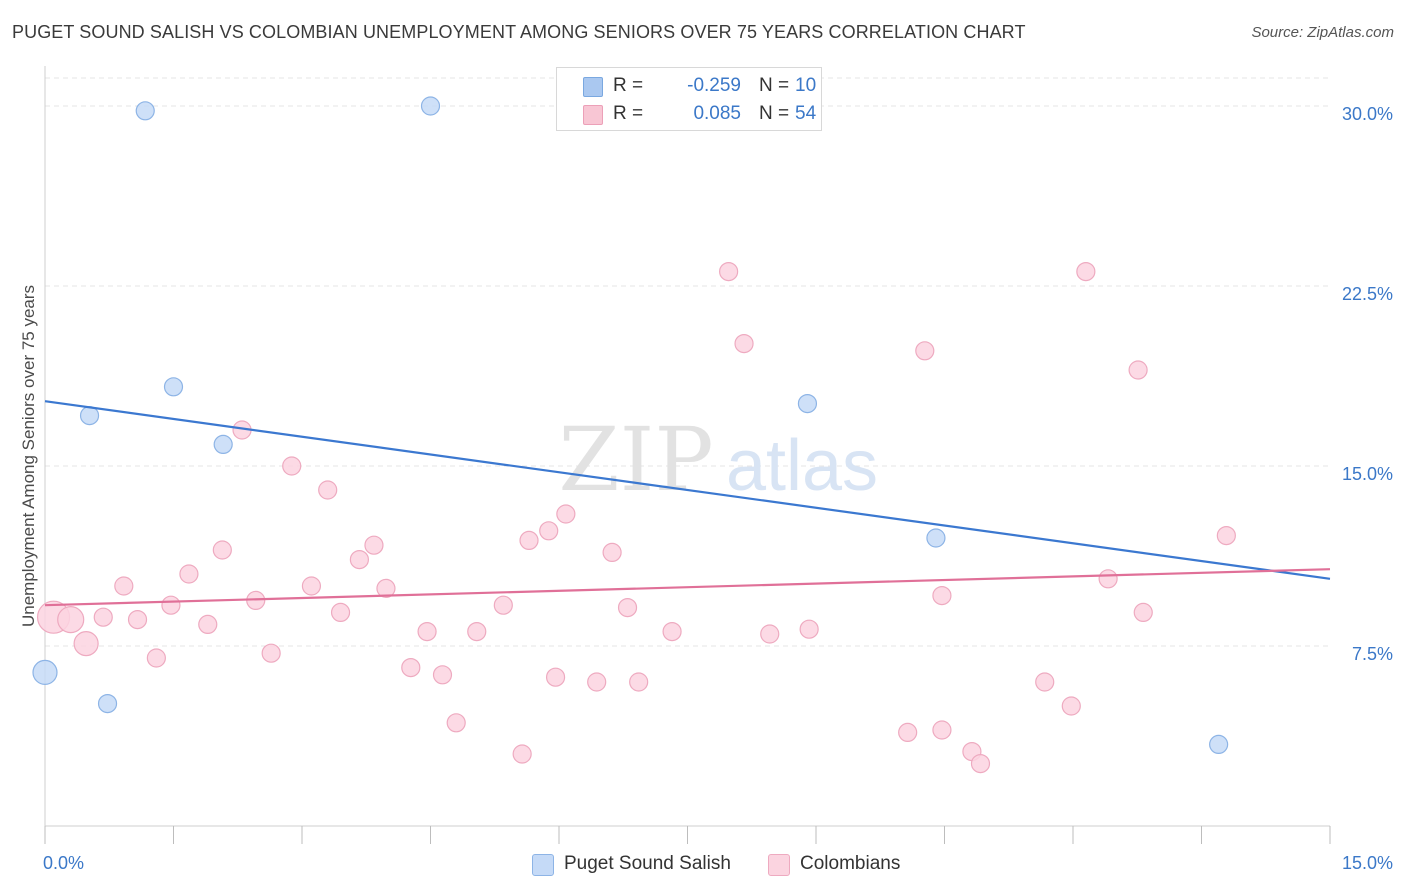  What do you see at coordinates (806, 113) in the screenshot?
I see `legend-n-value: 54` at bounding box center [806, 113].